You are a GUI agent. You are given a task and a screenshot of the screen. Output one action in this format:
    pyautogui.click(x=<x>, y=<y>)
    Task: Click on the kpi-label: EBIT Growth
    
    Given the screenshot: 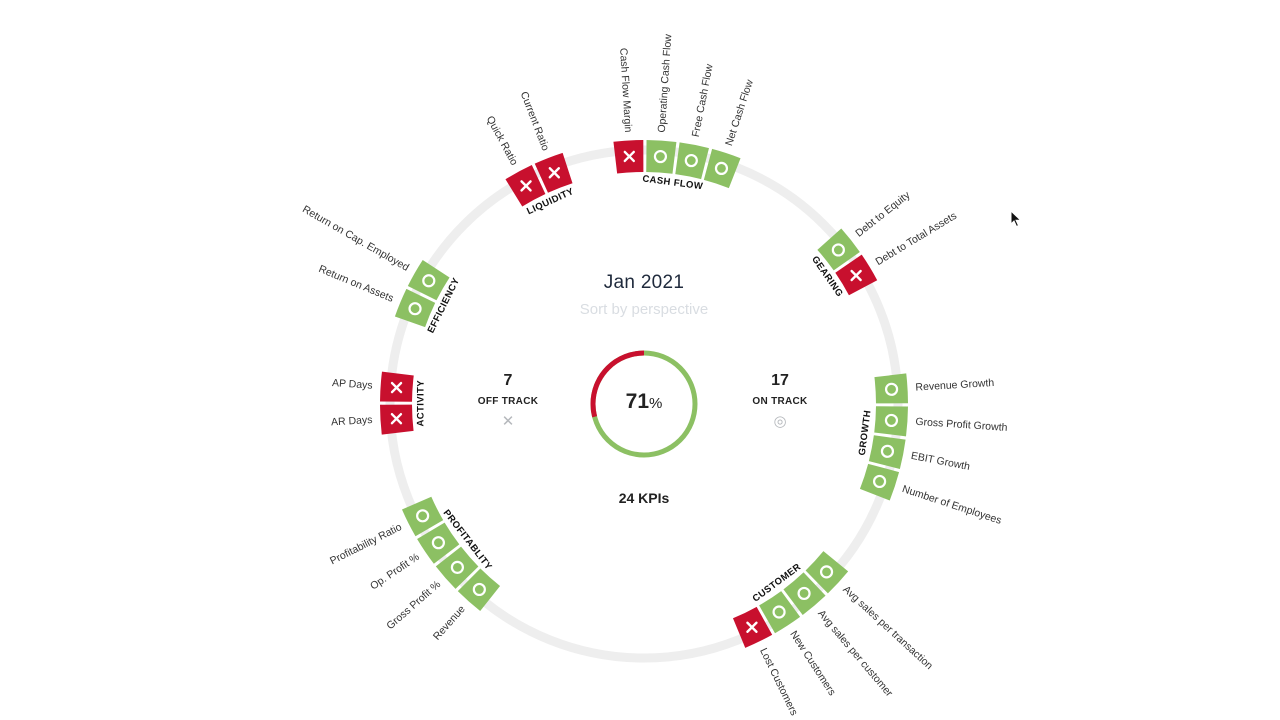 What is the action you would take?
    pyautogui.click(x=940, y=461)
    